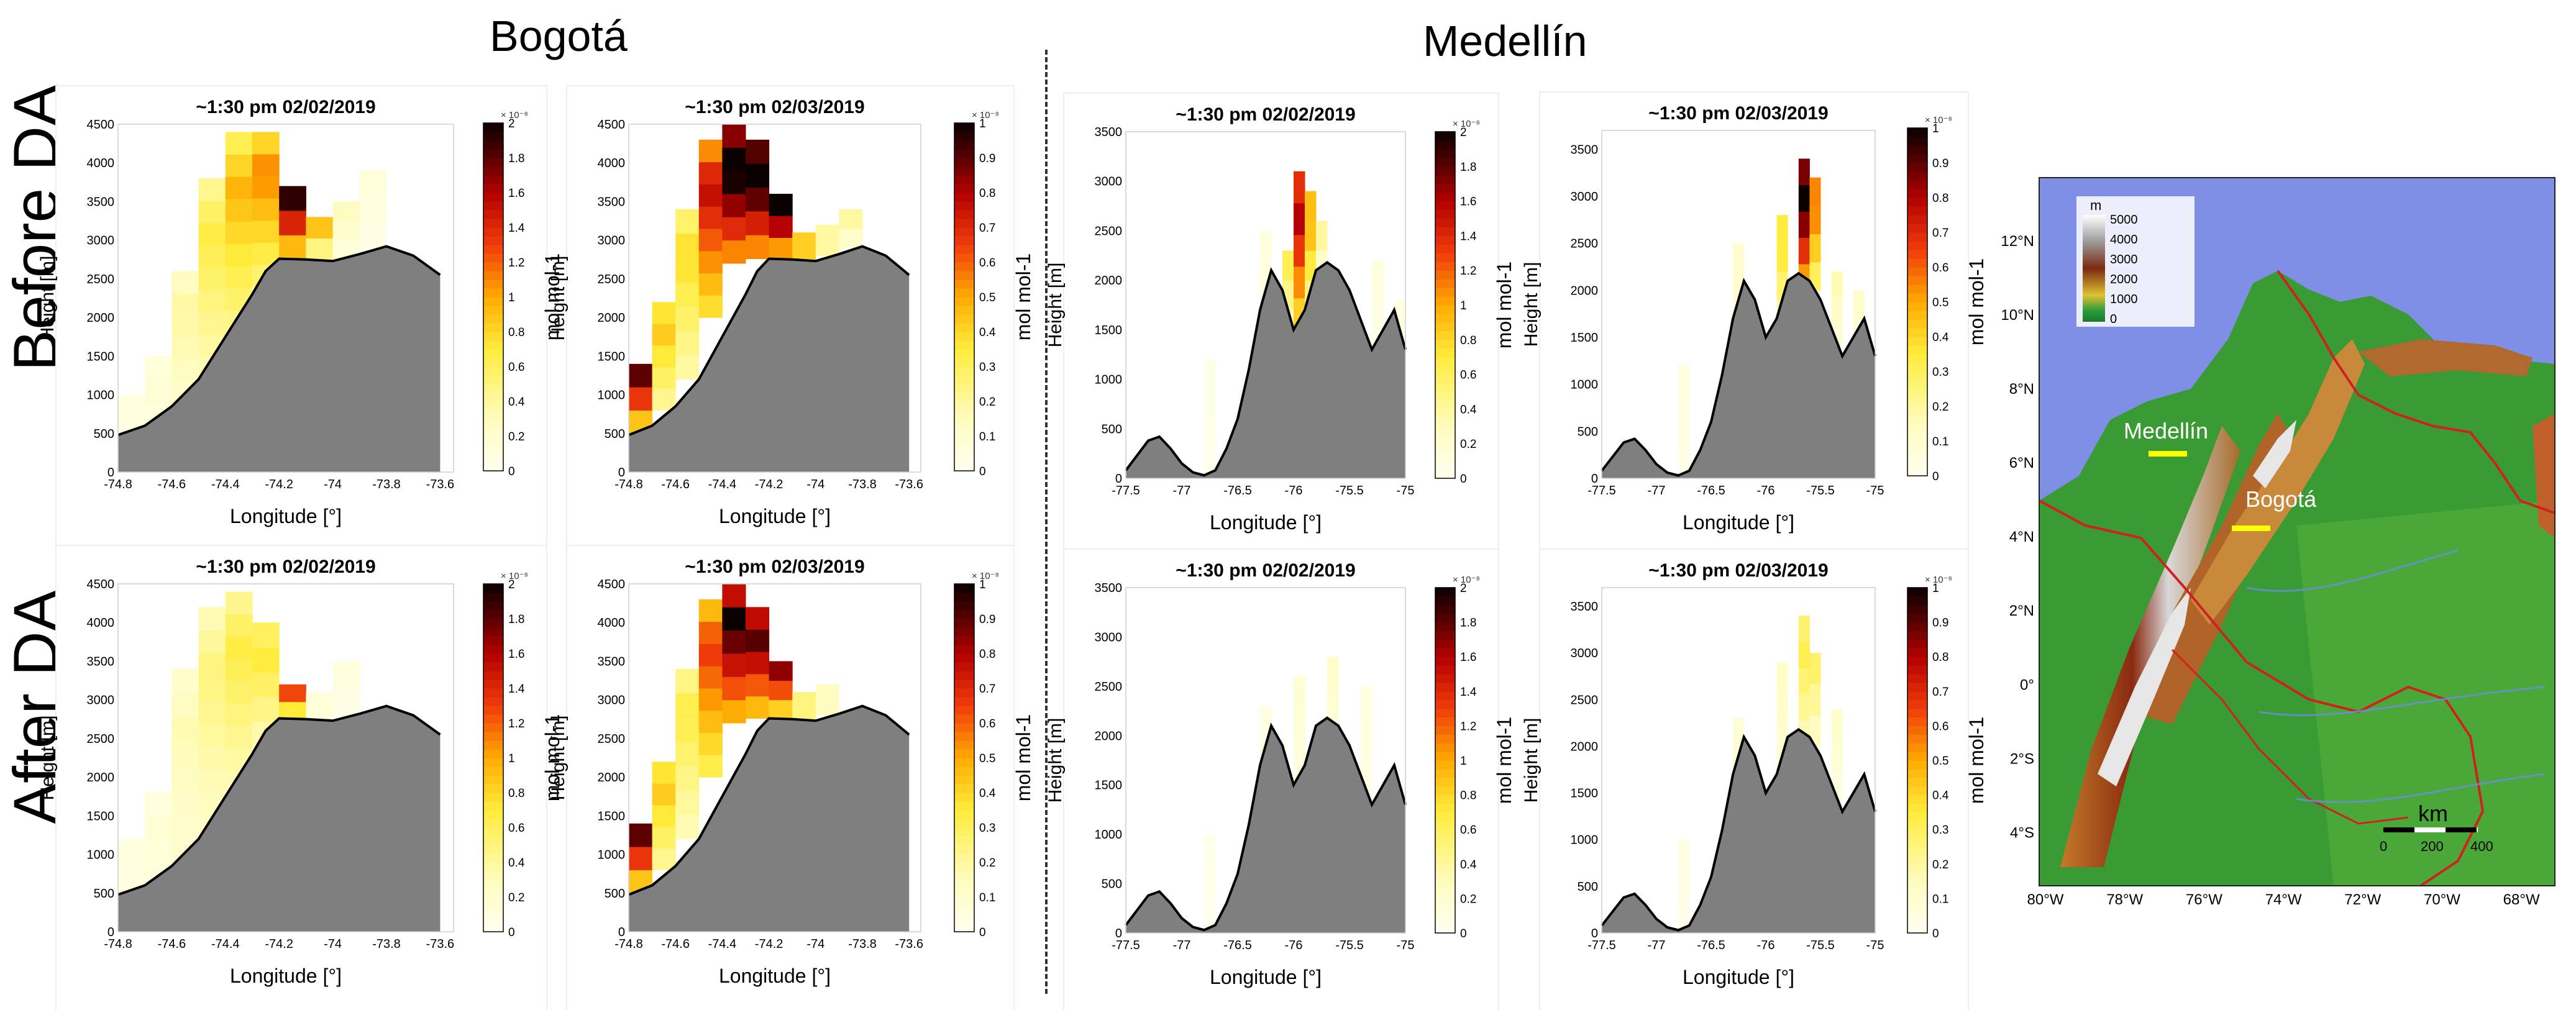 The height and width of the screenshot is (1010, 2576). Describe the element at coordinates (101, 585) in the screenshot. I see `y-tick-label: 4500` at that location.